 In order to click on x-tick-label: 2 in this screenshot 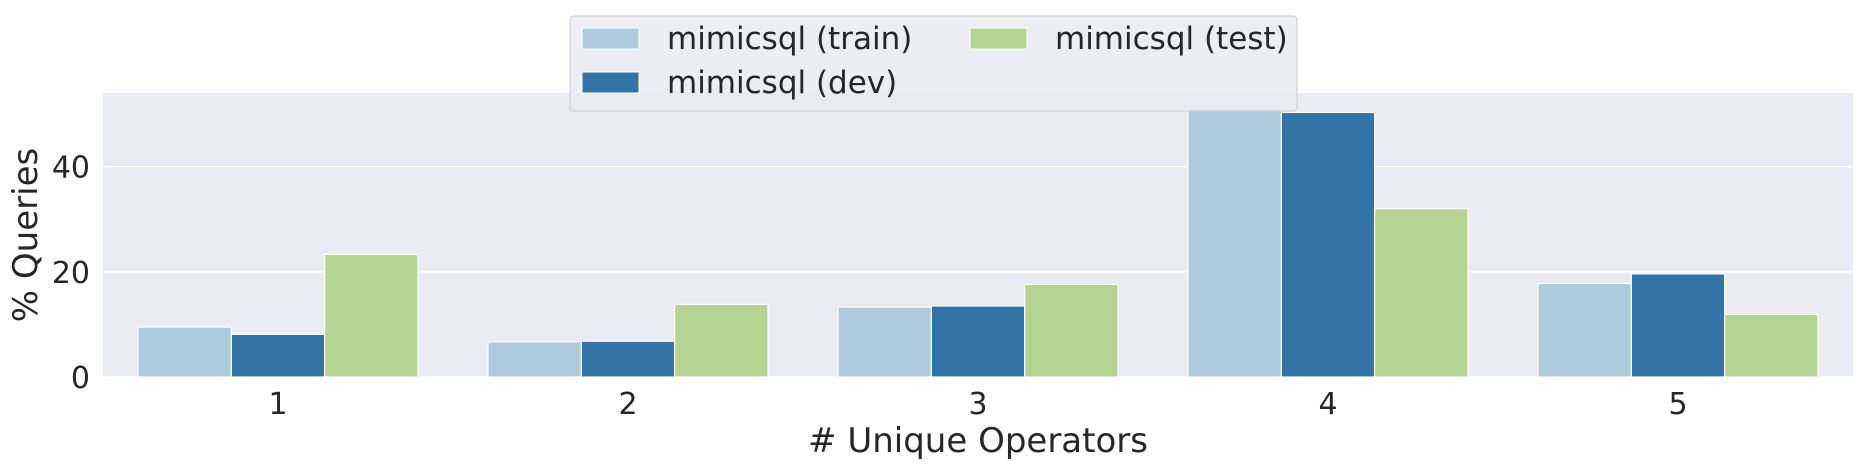, I will do `click(627, 404)`.